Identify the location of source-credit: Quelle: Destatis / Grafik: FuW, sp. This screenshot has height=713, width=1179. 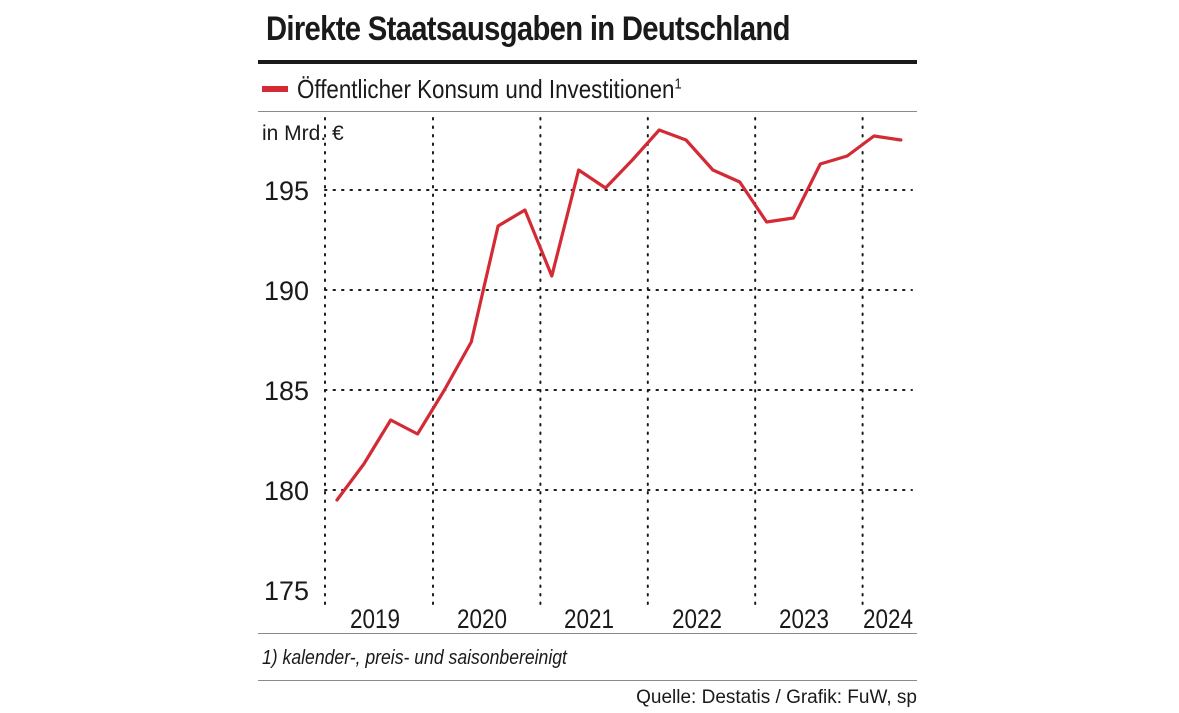
(776, 697).